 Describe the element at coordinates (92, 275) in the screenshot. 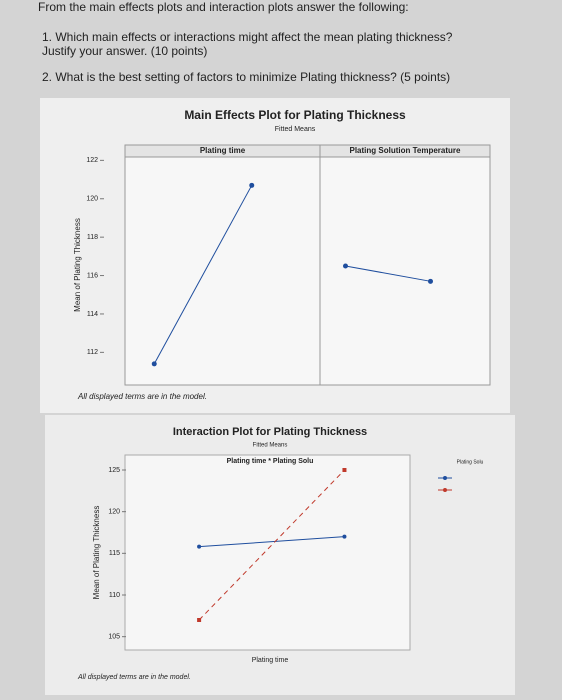

I see `y-tick-label: 116` at that location.